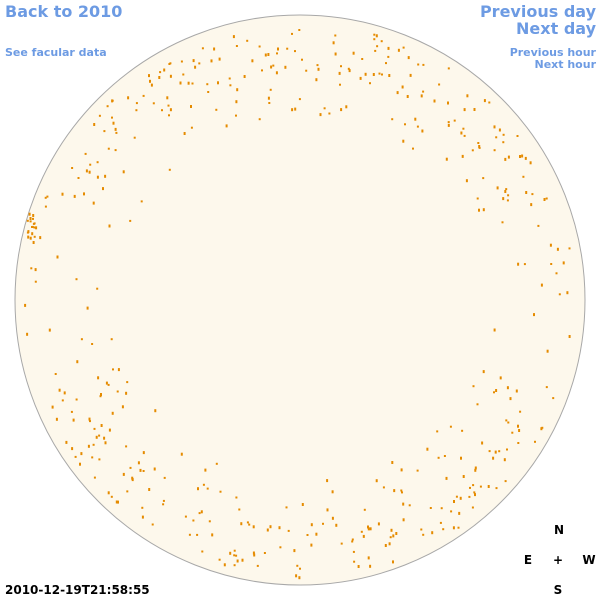 The width and height of the screenshot is (600, 600). Describe the element at coordinates (63, 11) in the screenshot. I see `back-link: Back to 2010` at that location.